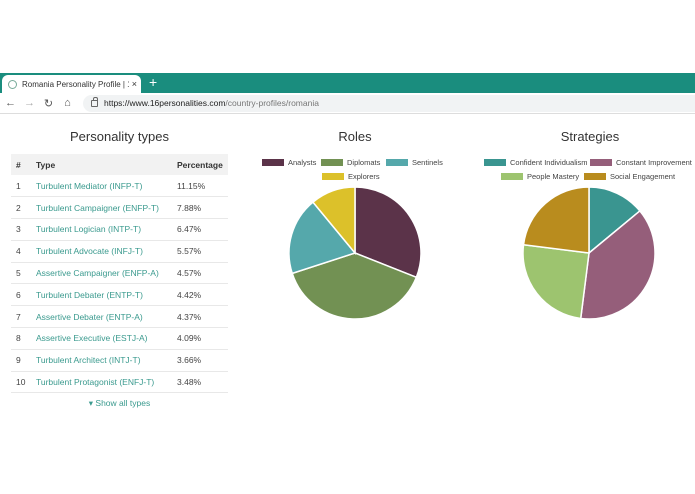 The height and width of the screenshot is (494, 695). What do you see at coordinates (134, 84) in the screenshot?
I see `close-tab-icon: ×` at bounding box center [134, 84].